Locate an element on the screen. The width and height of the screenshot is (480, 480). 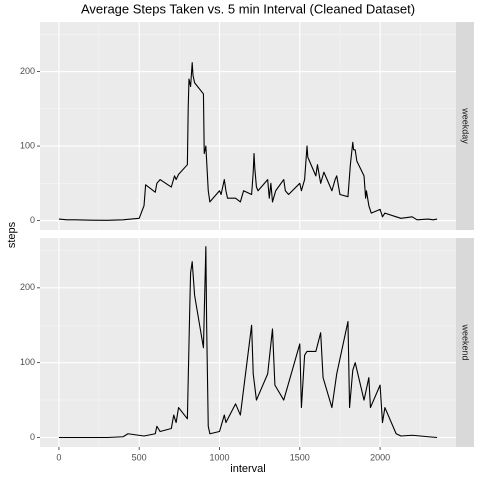
x-axis-label: interval is located at coordinates (247, 469).